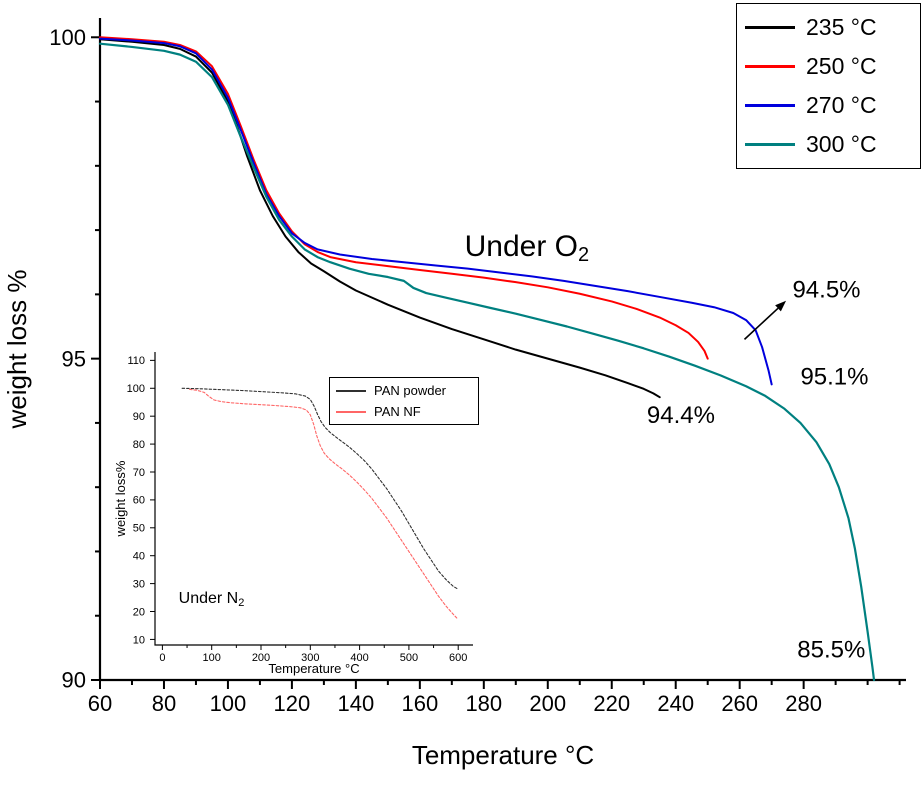 This screenshot has height=790, width=921. Describe the element at coordinates (139, 557) in the screenshot. I see `y-tick-label: 40` at that location.